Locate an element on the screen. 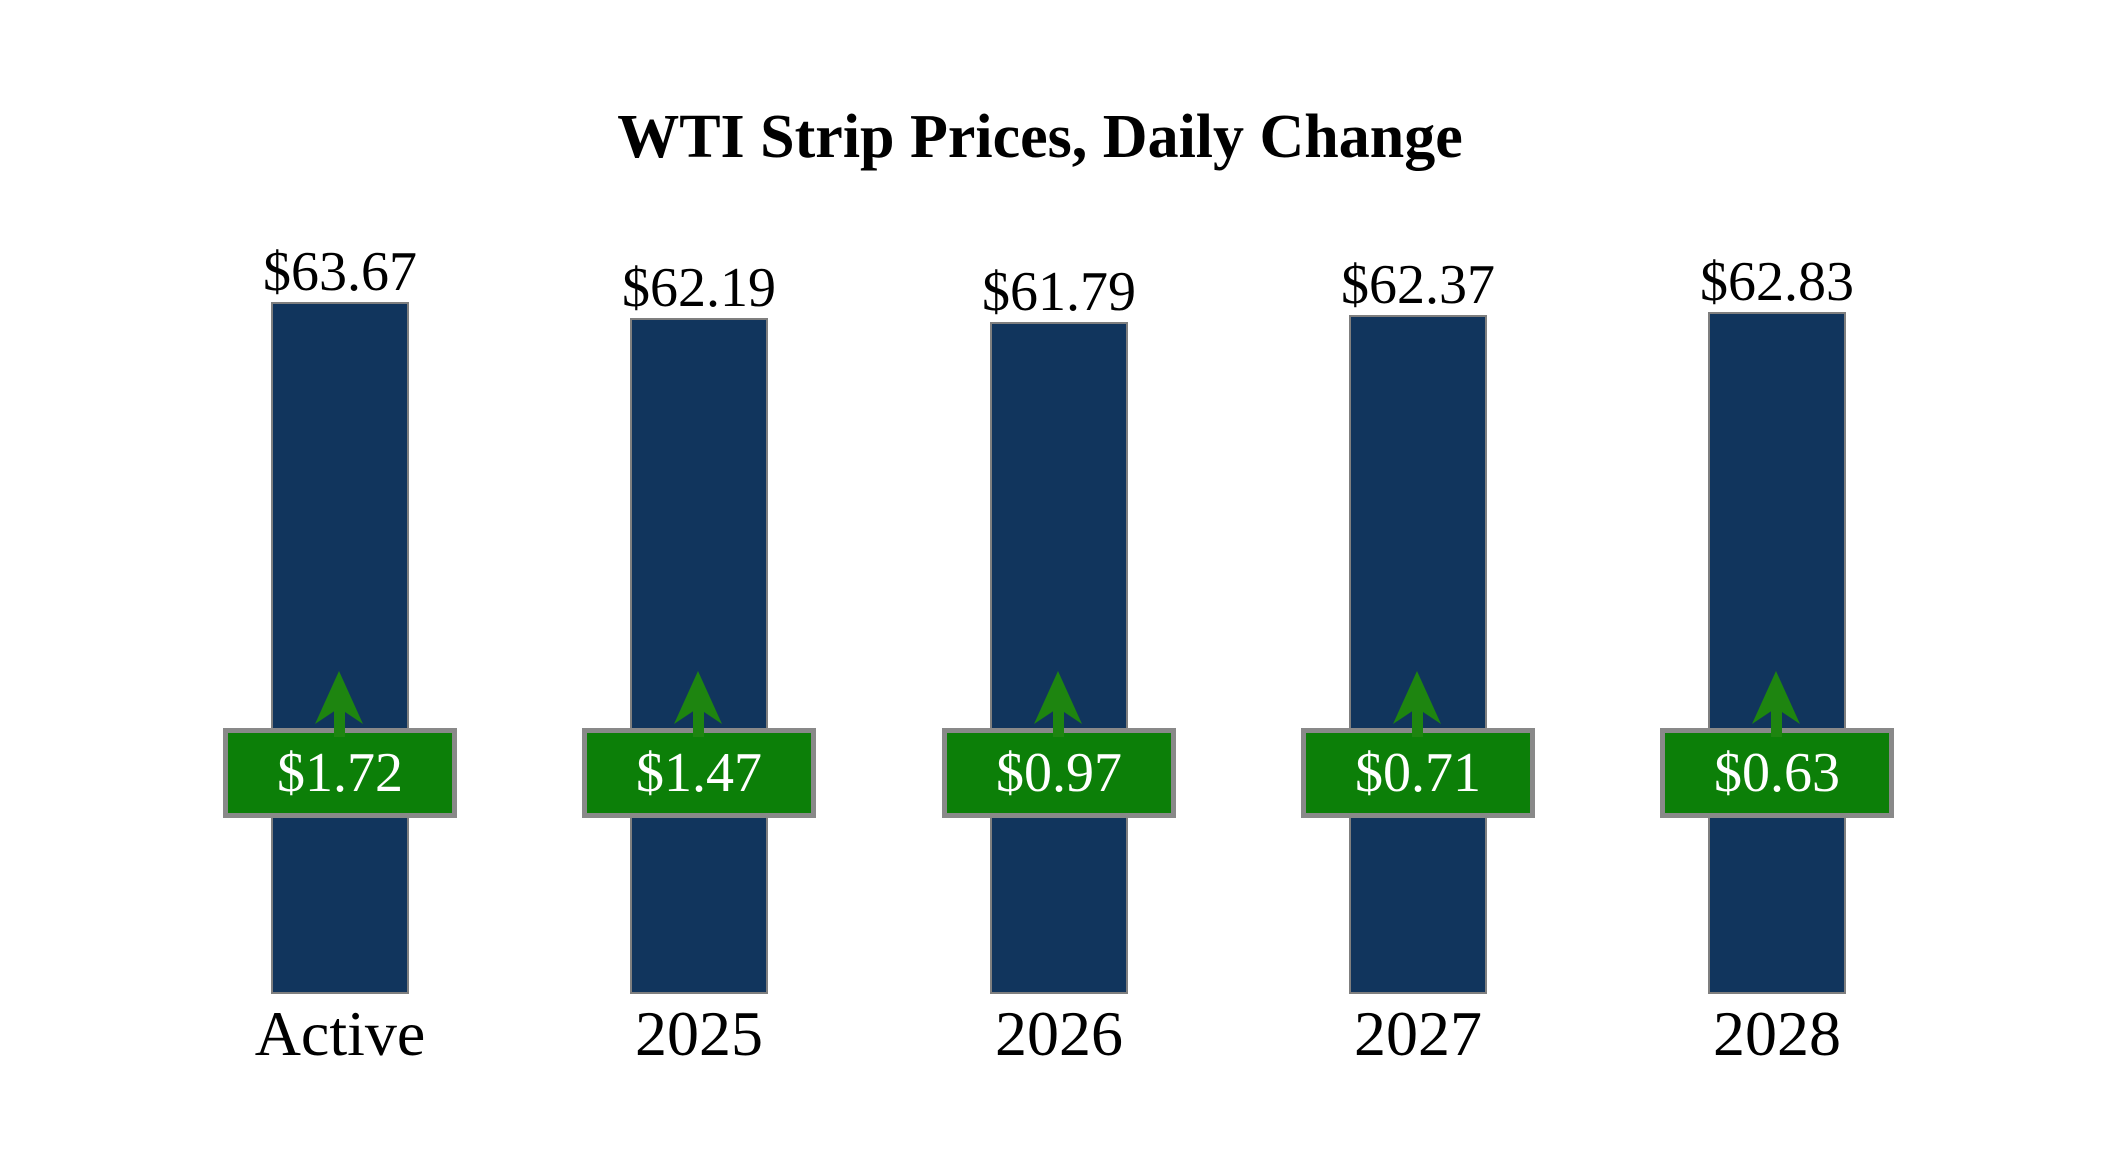 Image resolution: width=2112 pixels, height=1152 pixels. price-label: $62.19 is located at coordinates (699, 288).